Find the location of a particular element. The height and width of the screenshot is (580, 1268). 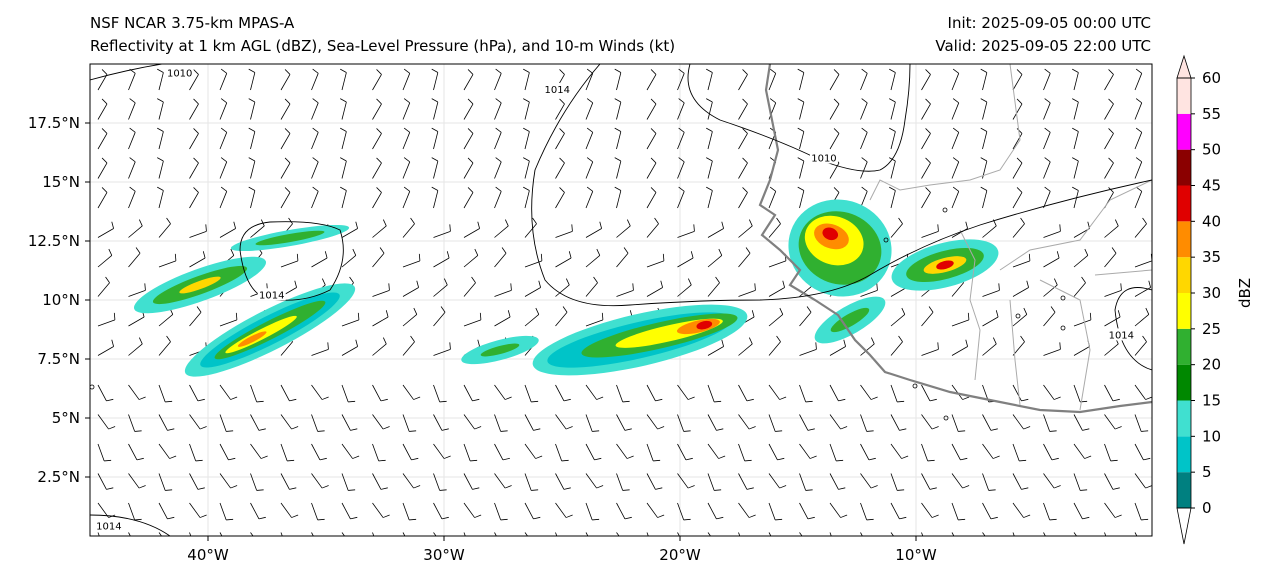

isobar-label: 1010 is located at coordinates (179, 73).